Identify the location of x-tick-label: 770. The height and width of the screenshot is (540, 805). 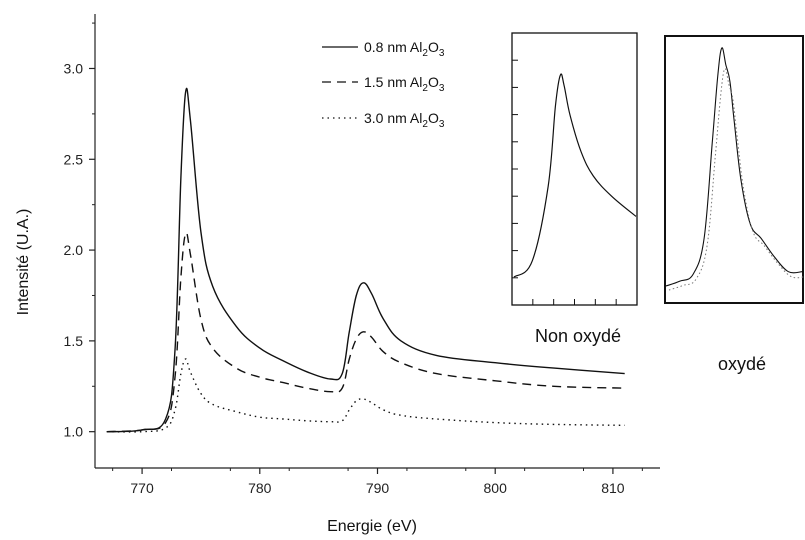
(142, 488).